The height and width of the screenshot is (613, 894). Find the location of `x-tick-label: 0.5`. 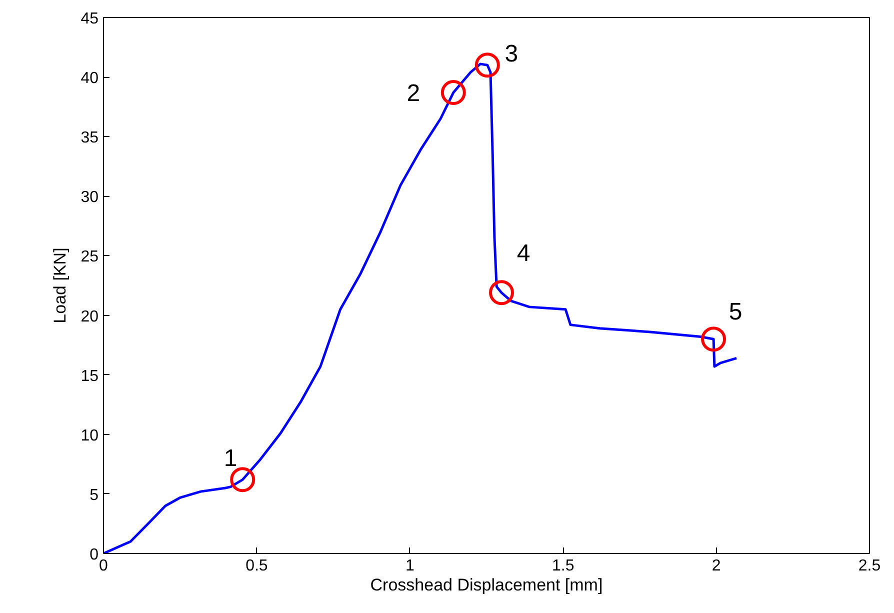

x-tick-label: 0.5 is located at coordinates (257, 566).